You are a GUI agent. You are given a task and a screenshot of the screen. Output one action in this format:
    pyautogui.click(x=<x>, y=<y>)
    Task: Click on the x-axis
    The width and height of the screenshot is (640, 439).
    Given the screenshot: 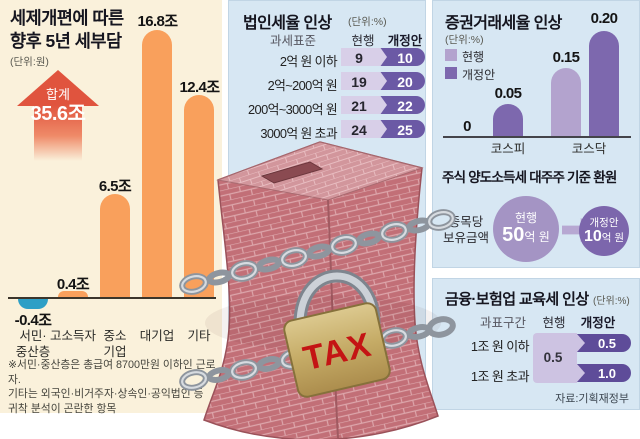 What is the action you would take?
    pyautogui.click(x=112, y=298)
    